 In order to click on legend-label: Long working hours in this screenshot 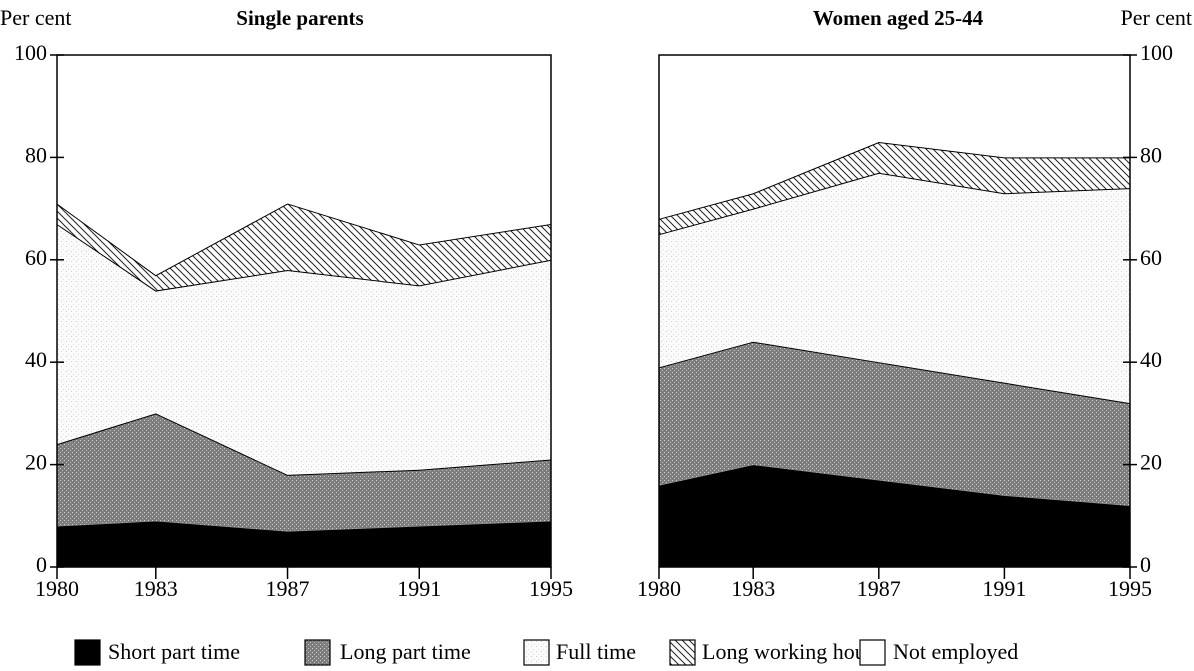, I will do `click(792, 651)`.